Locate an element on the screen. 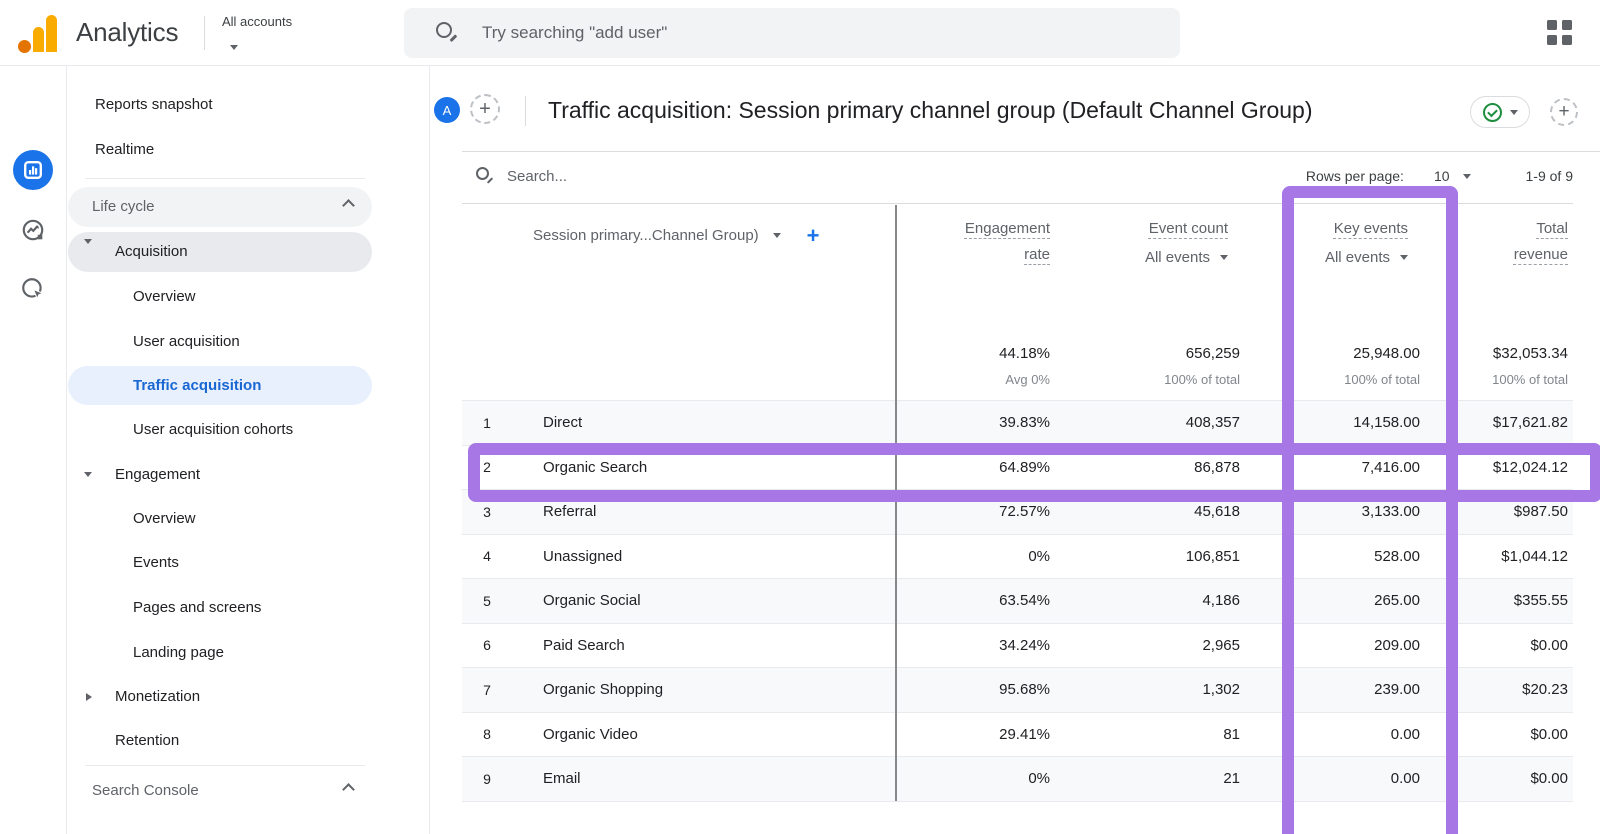  column-header-event-count: Event count All events is located at coordinates (1186, 243).